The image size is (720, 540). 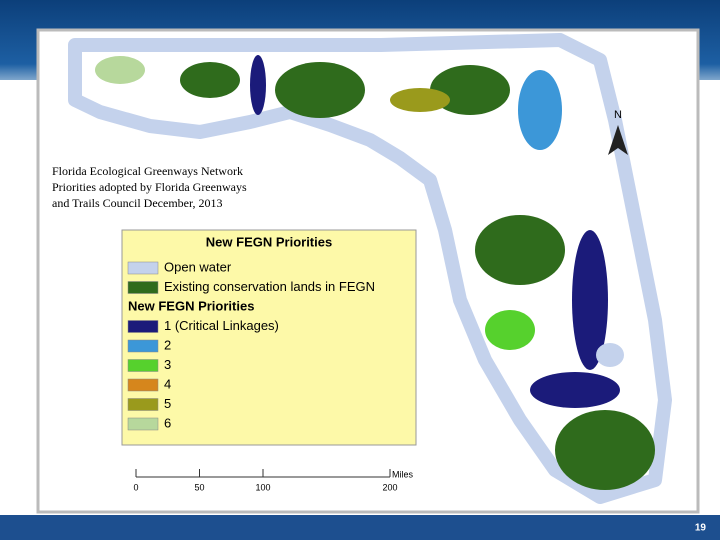 I want to click on scale-label: 200, so click(x=389, y=487).